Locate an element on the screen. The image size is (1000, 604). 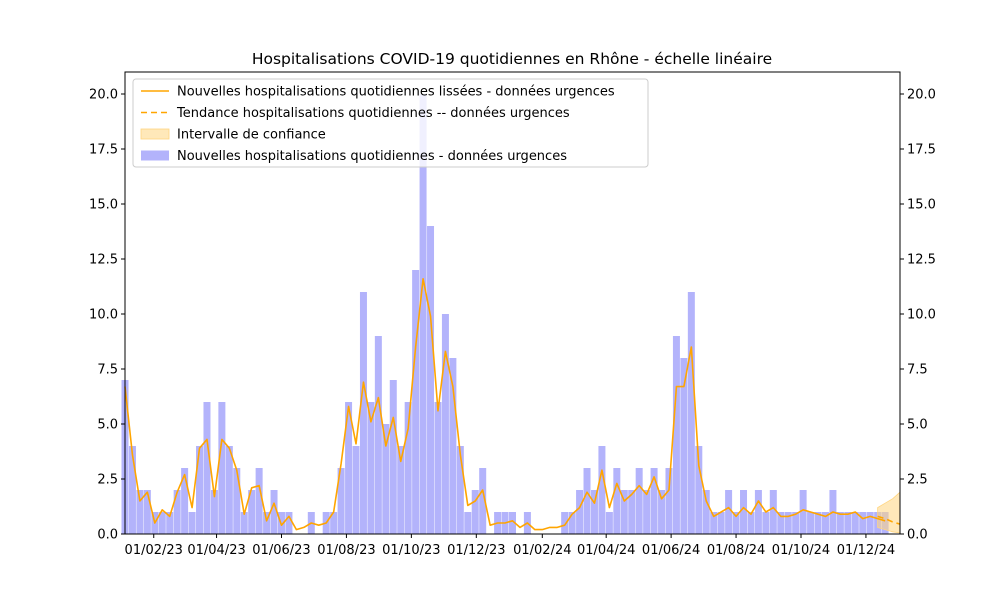
y-tick-label-right: 2.5 is located at coordinates (917, 480).